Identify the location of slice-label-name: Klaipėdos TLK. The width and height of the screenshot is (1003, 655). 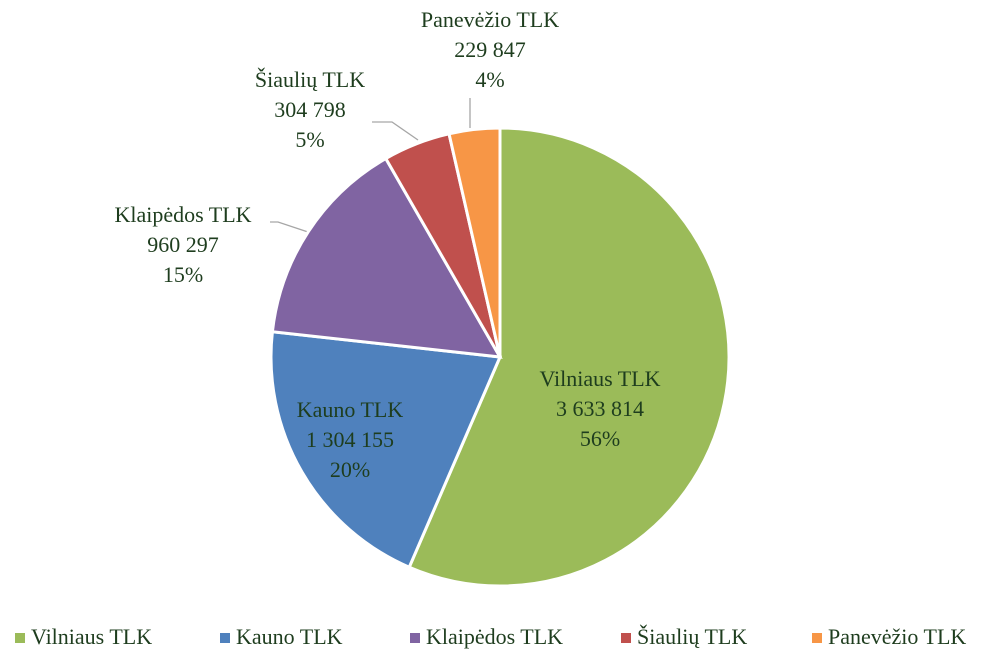
(182, 214).